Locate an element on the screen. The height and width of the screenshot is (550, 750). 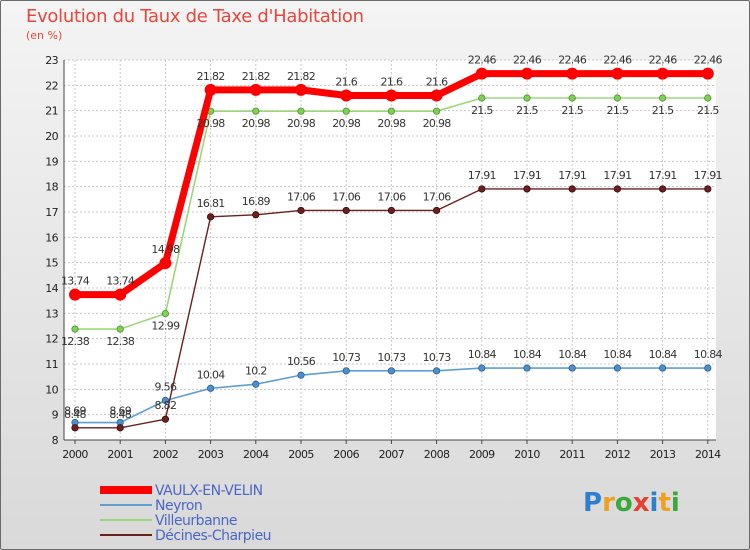
y-axis-unit-label: (en %) is located at coordinates (44, 35).